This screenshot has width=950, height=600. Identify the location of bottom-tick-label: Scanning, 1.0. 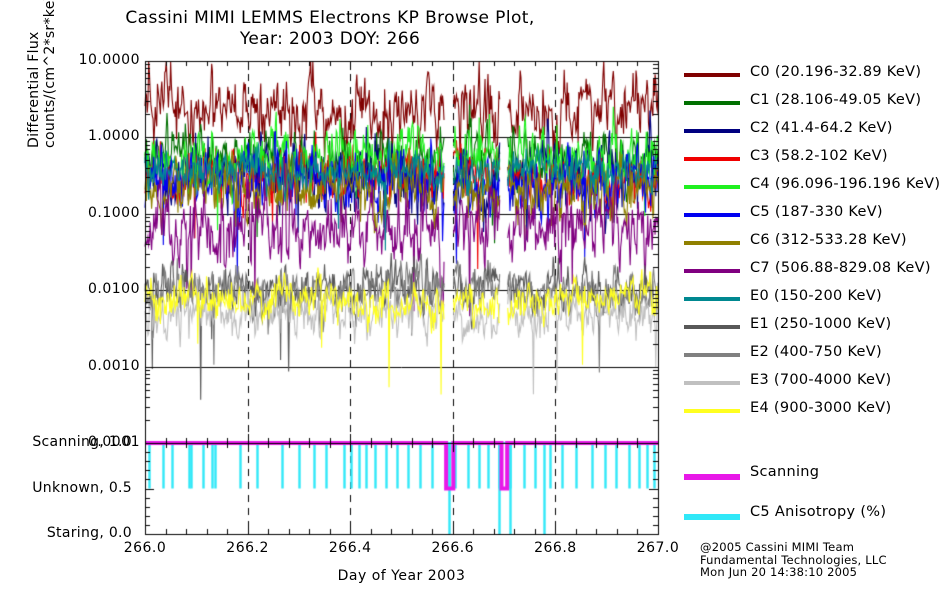
(82, 442).